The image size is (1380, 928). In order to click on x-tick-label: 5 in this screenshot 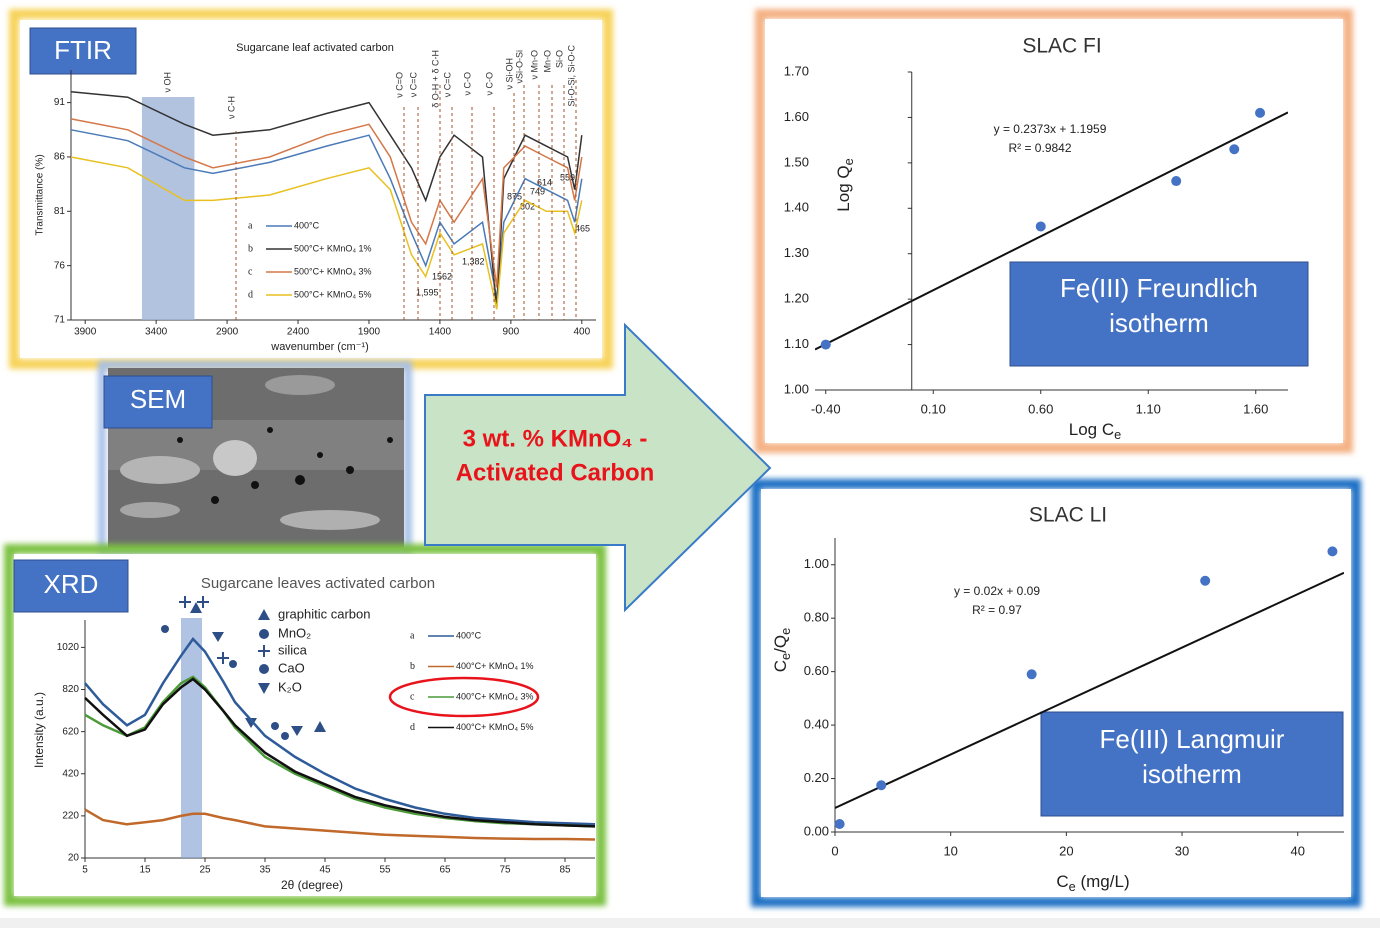, I will do `click(85, 870)`.